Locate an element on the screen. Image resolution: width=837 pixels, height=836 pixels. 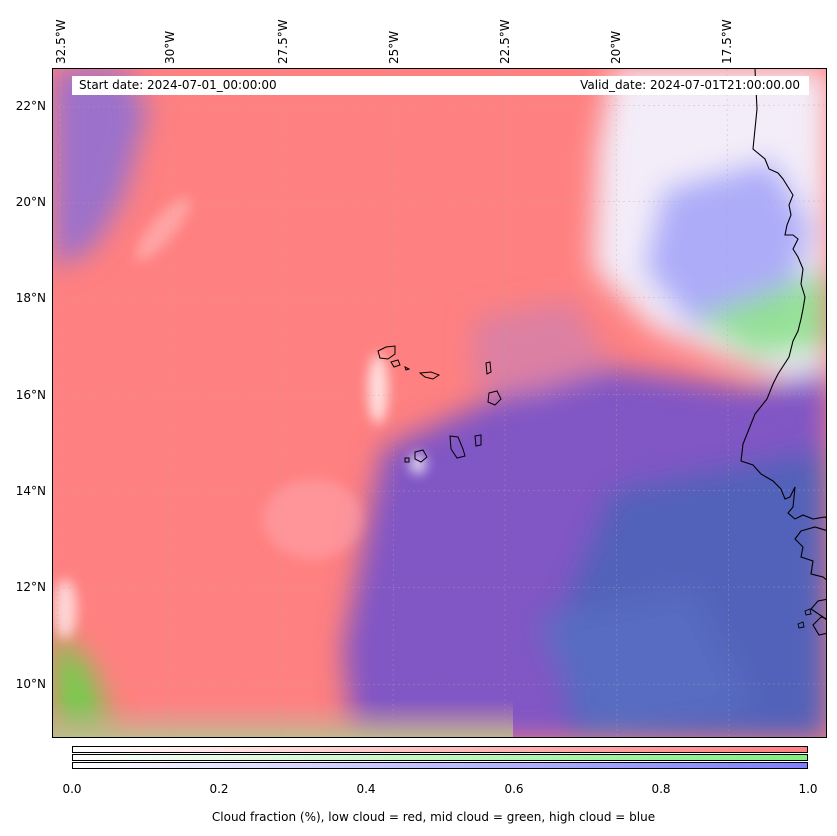
lon-label: 20°W is located at coordinates (616, 47).